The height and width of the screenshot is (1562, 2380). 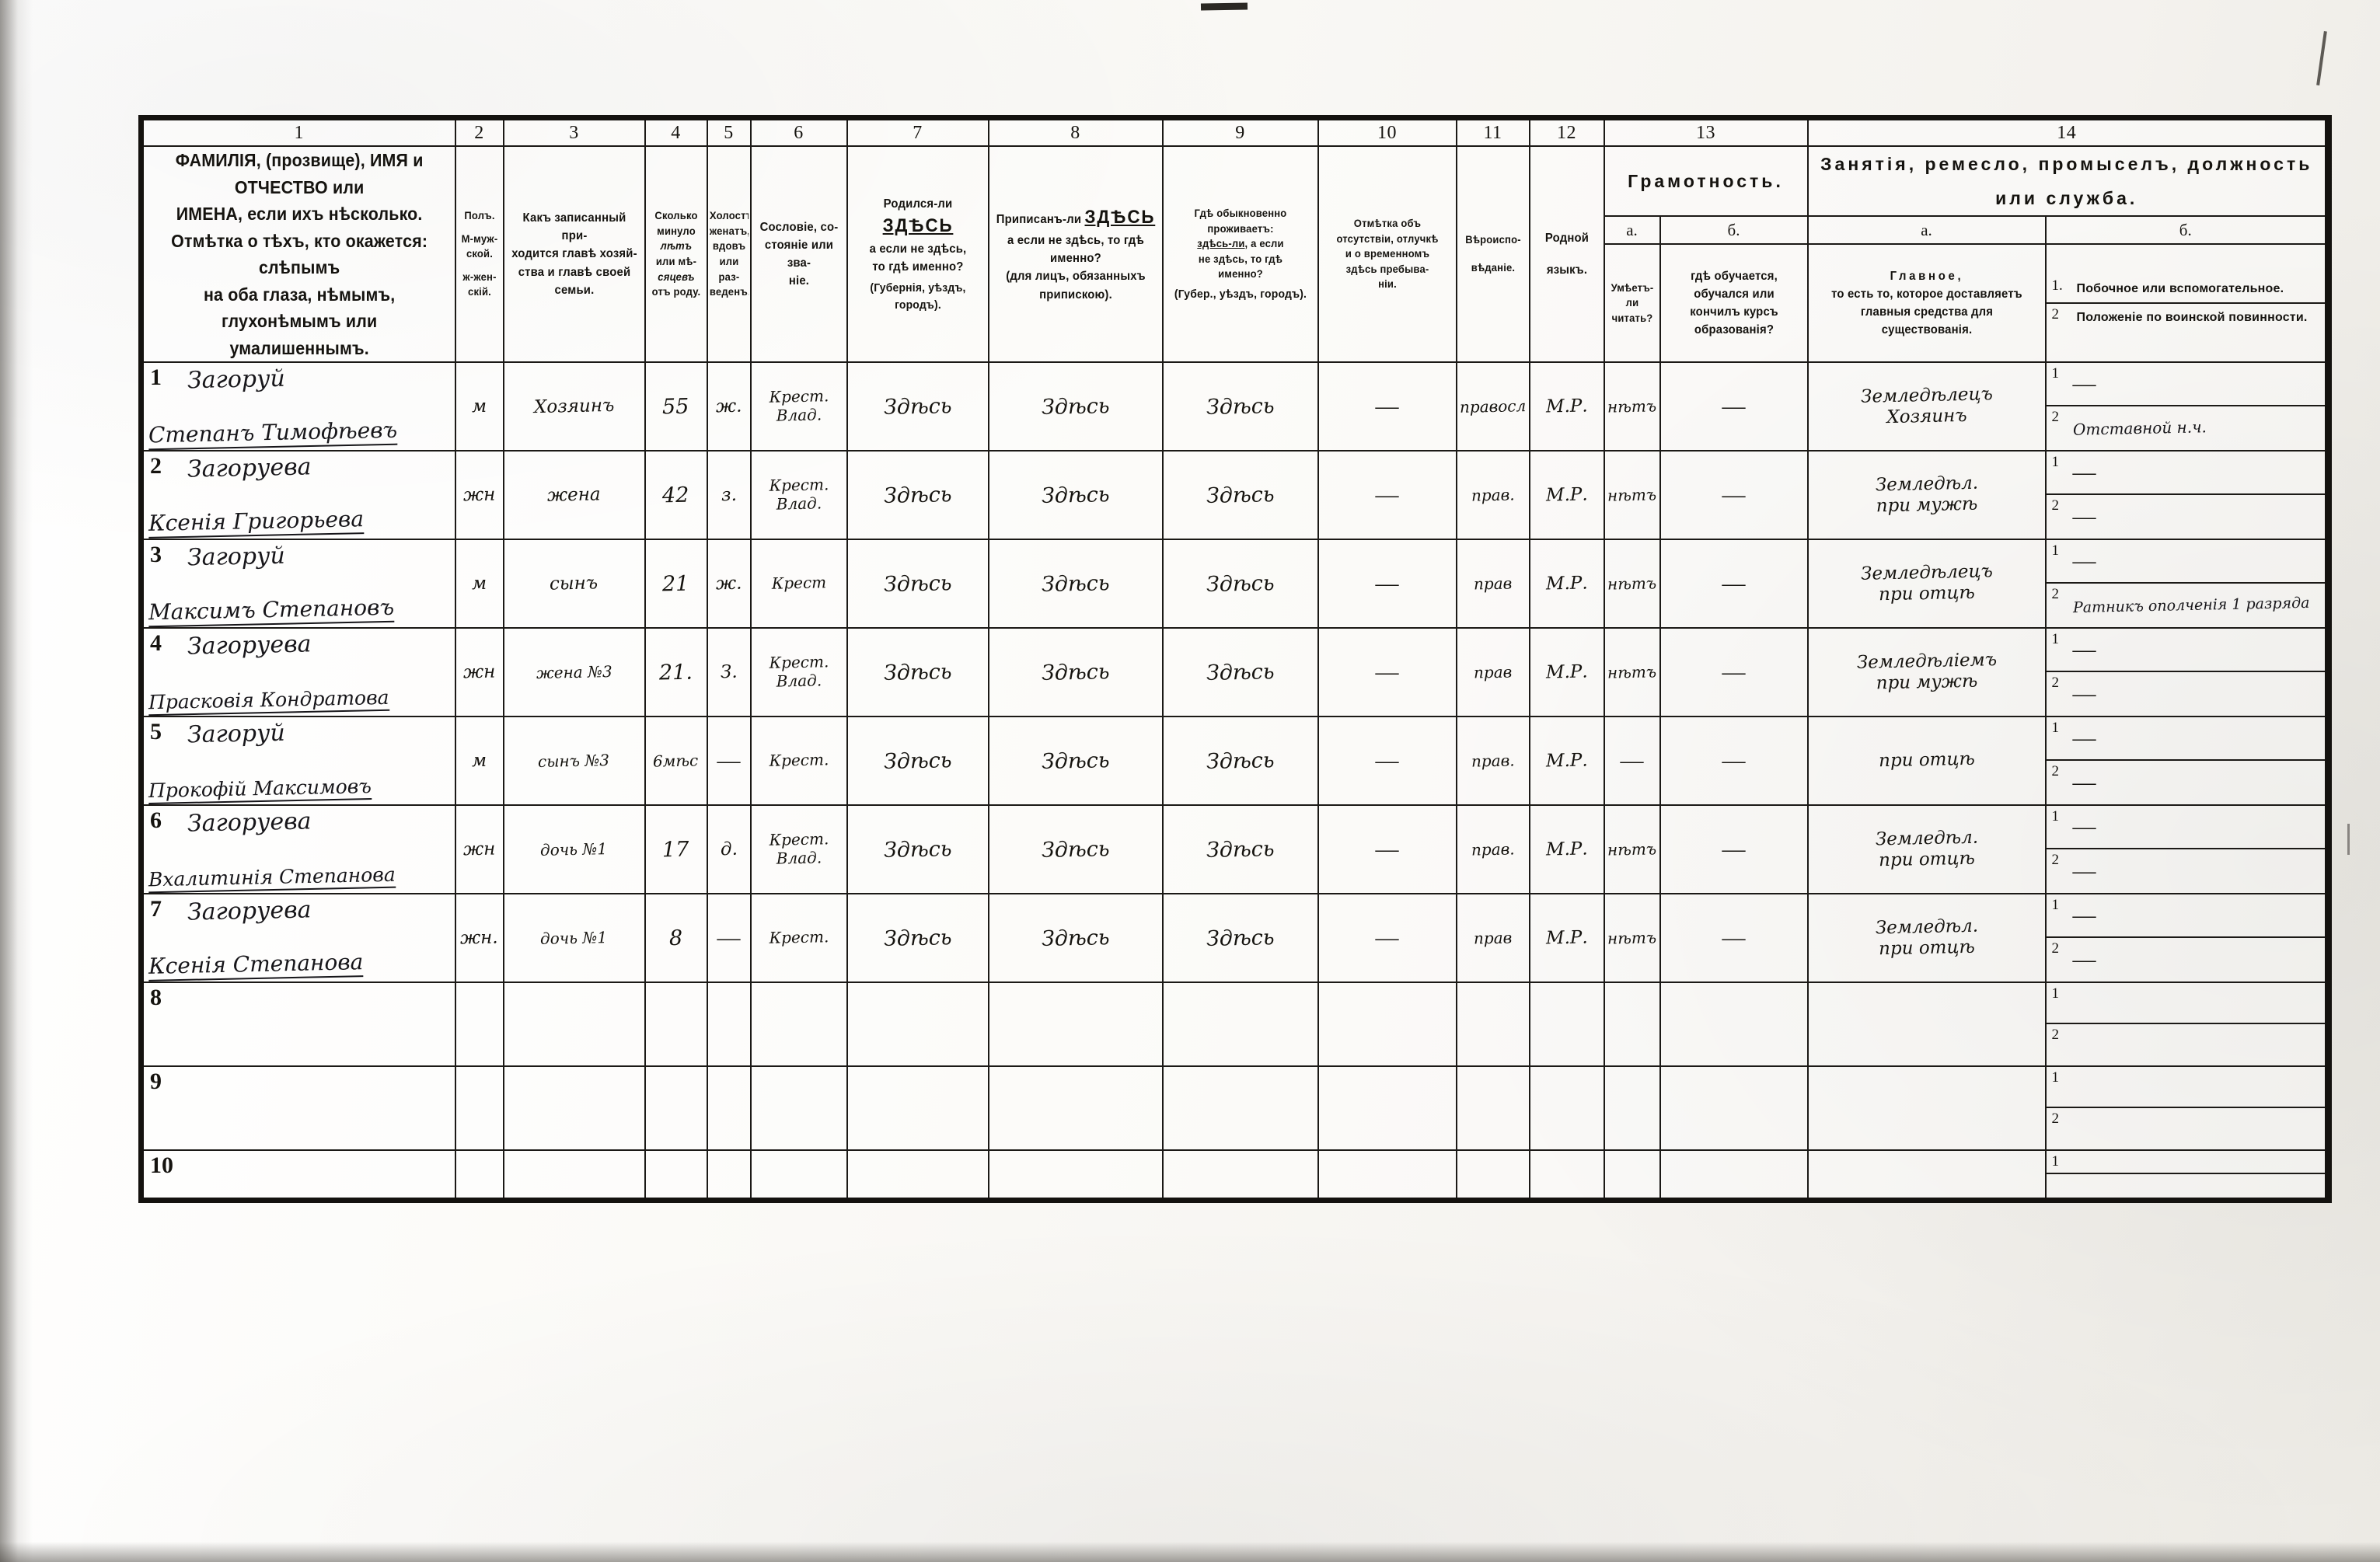 I want to click on cell-marital: —, so click(x=729, y=938).